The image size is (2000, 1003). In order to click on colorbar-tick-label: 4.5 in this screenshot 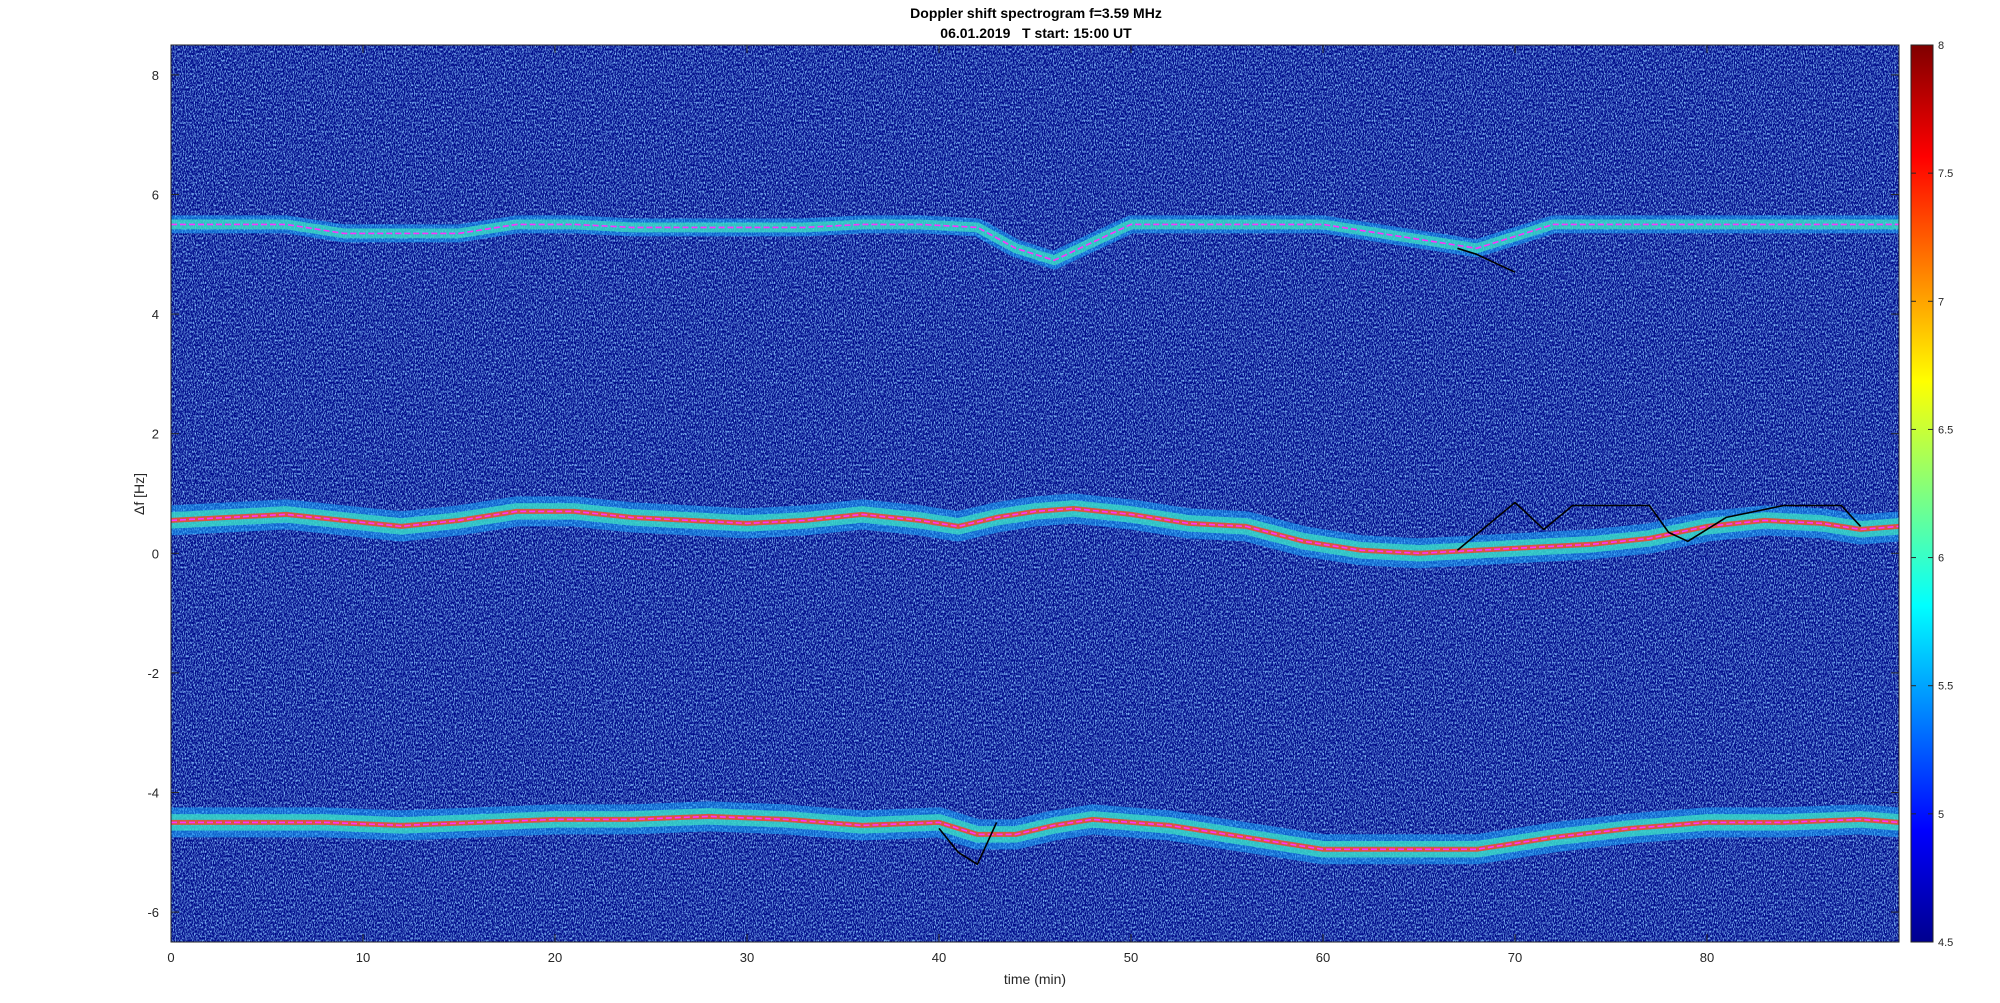, I will do `click(1945, 943)`.